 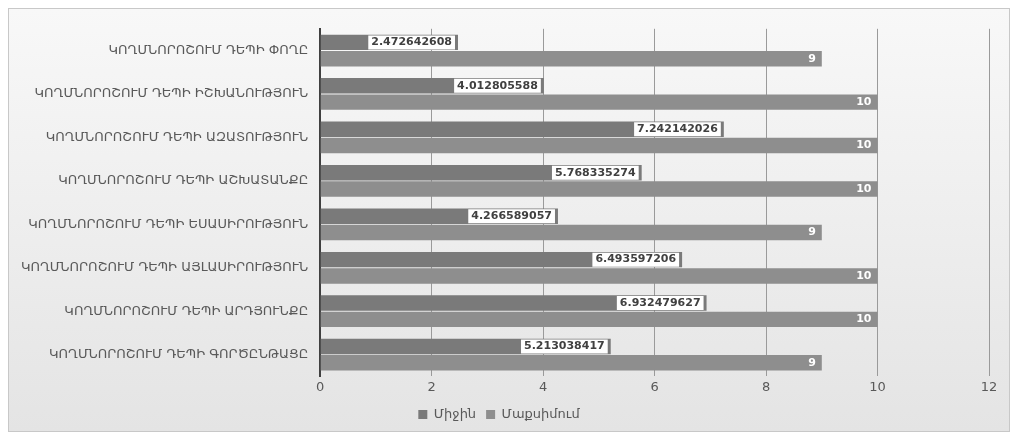 What do you see at coordinates (636, 259) in the screenshot?
I see `data-label: 6.493597206` at bounding box center [636, 259].